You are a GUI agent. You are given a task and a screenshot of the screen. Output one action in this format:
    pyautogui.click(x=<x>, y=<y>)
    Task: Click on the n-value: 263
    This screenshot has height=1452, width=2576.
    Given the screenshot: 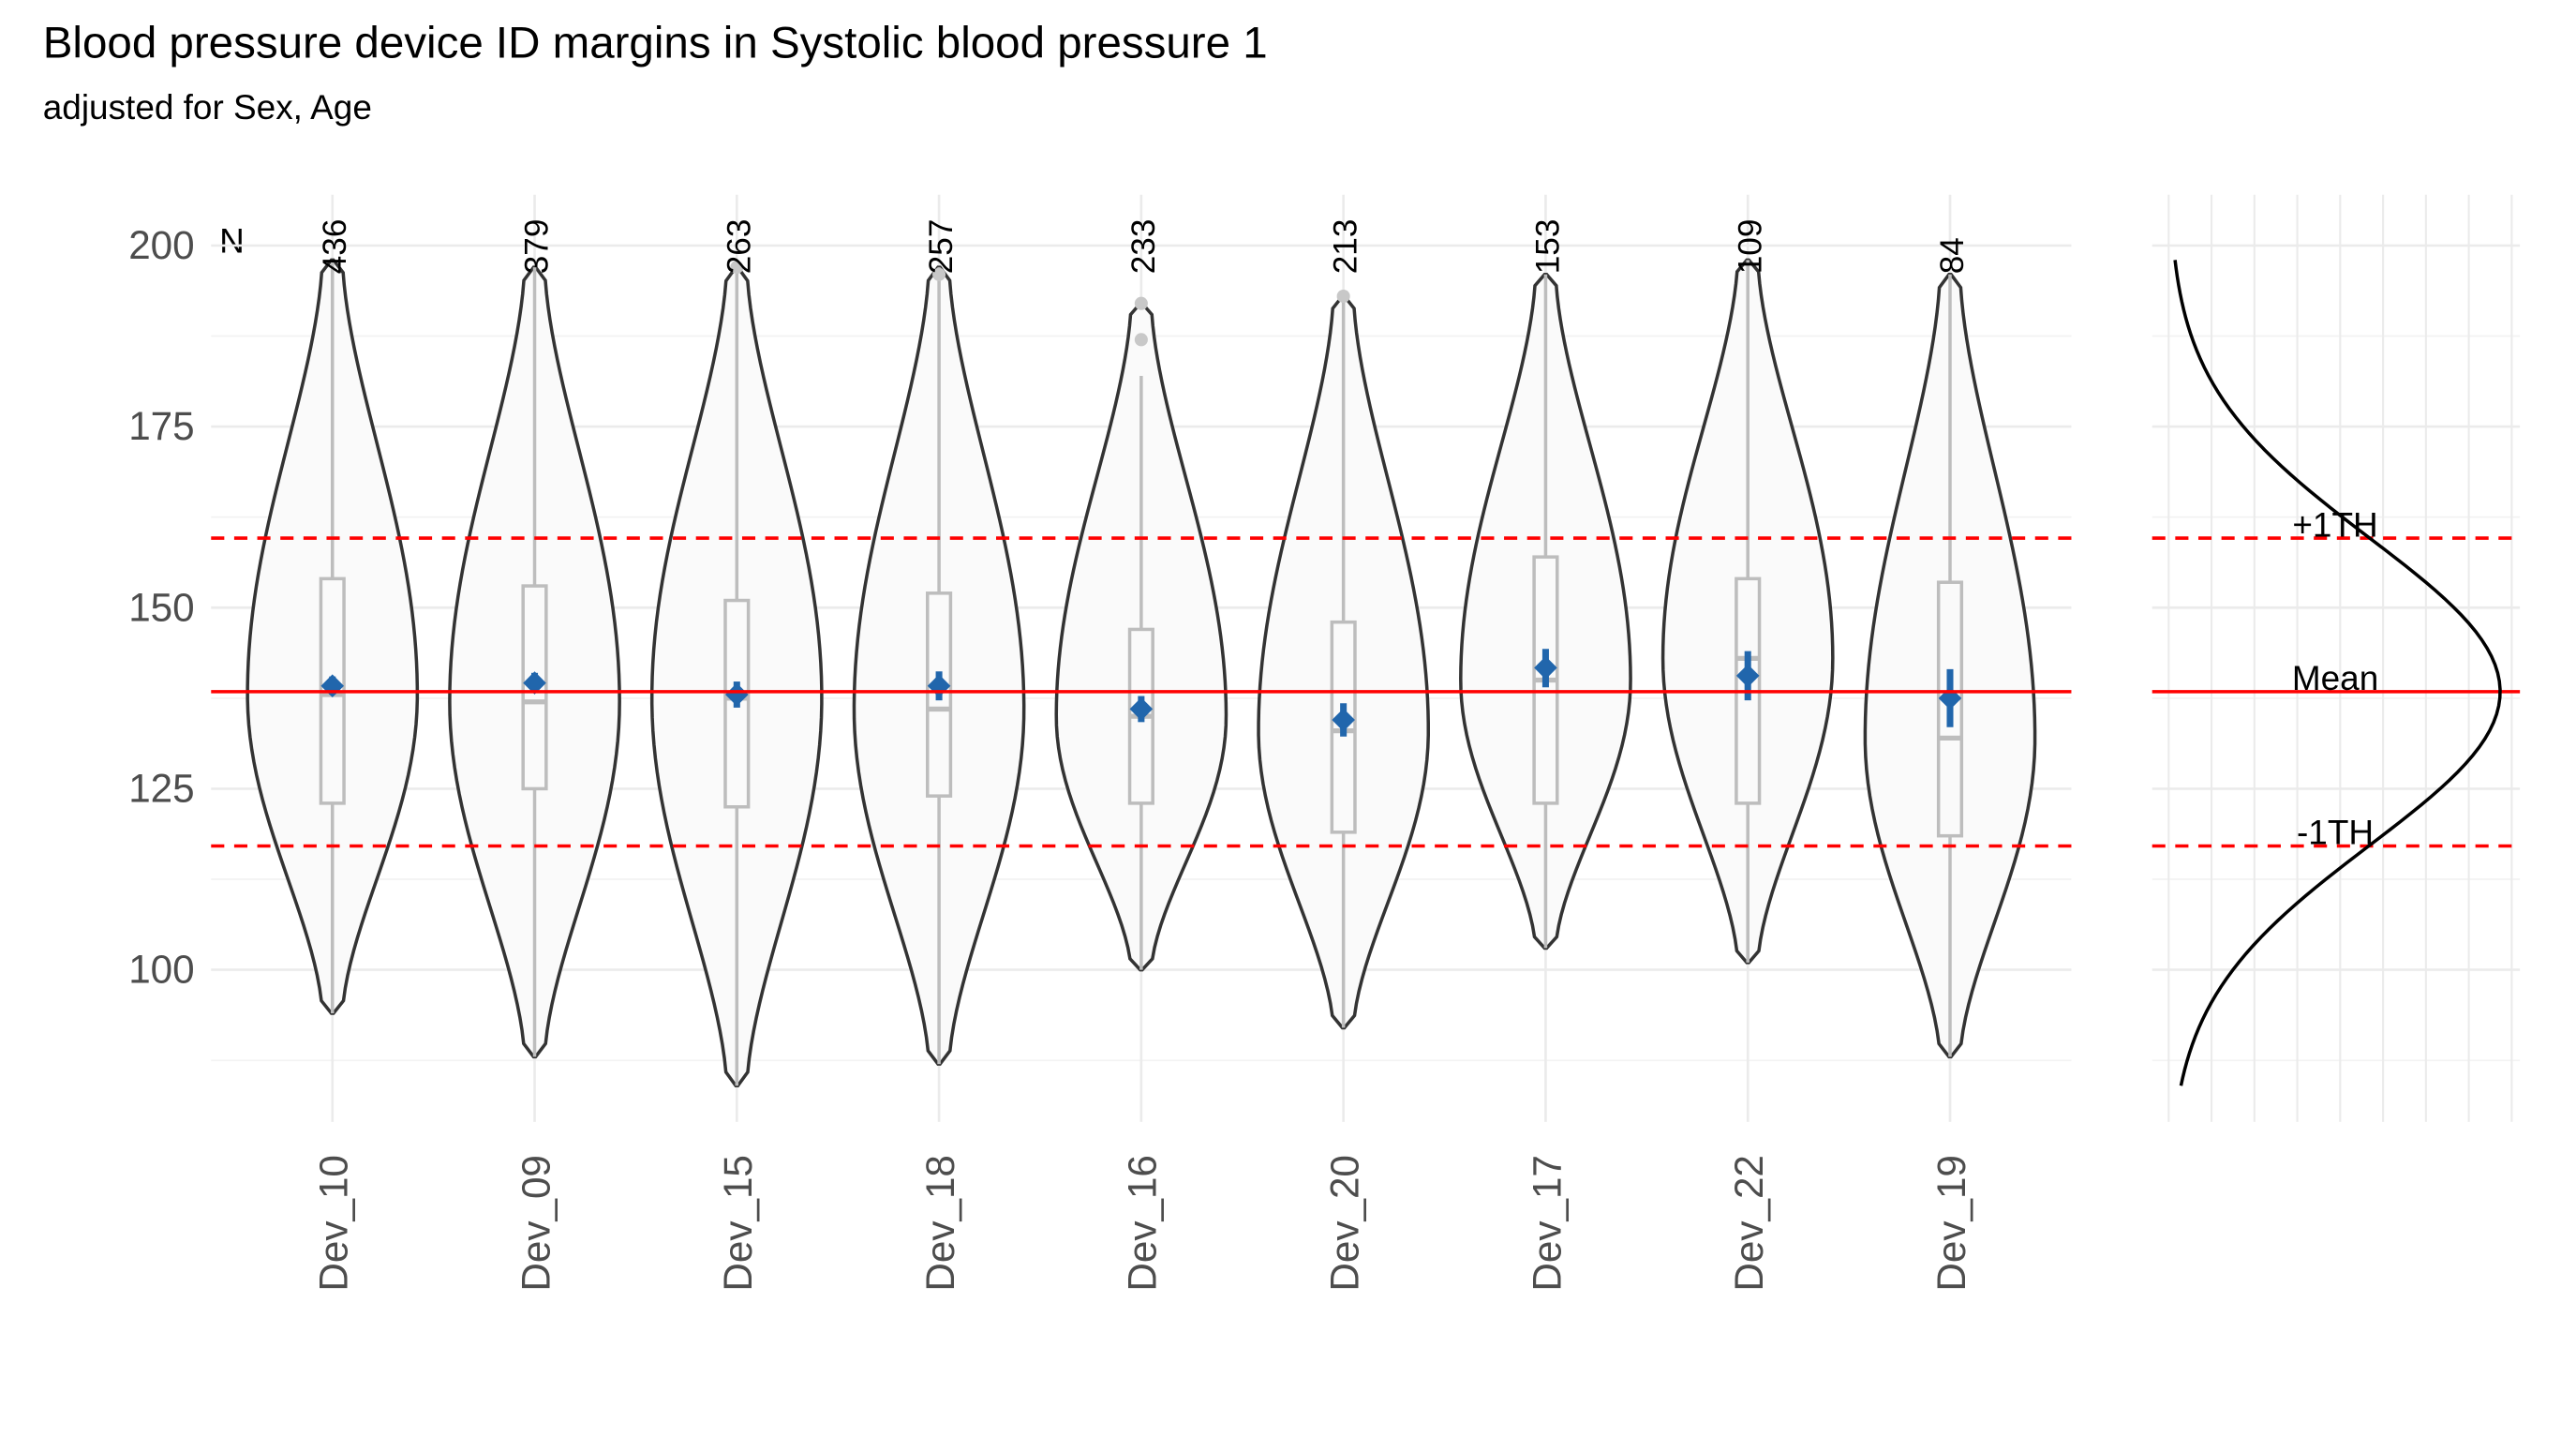 What is the action you would take?
    pyautogui.click(x=739, y=247)
    